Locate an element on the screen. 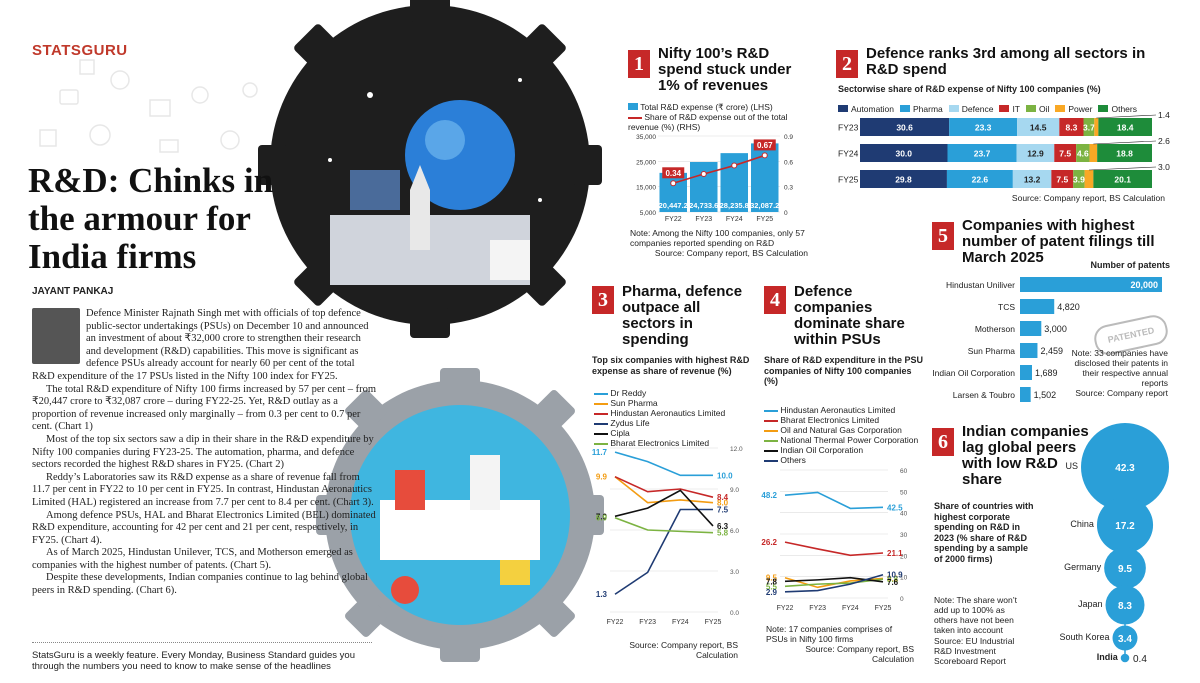 The height and width of the screenshot is (683, 1200). end-label: 8.0 is located at coordinates (723, 503).